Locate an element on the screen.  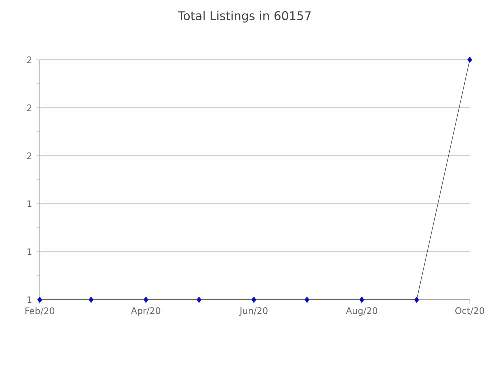
x-tick-label: Oct/20 is located at coordinates (470, 311).